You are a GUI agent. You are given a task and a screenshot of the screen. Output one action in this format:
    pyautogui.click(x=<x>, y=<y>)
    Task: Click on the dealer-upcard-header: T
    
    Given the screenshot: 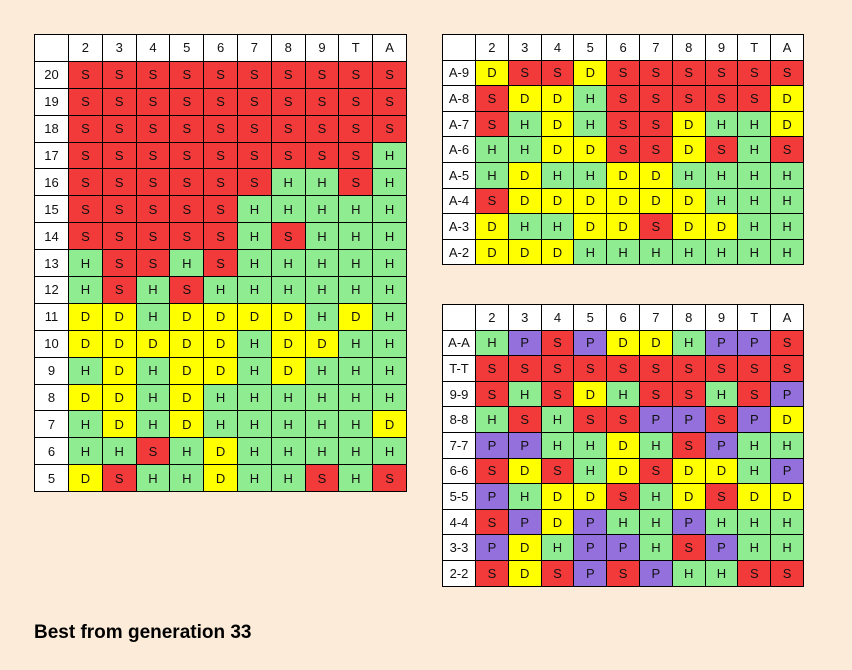 What is the action you would take?
    pyautogui.click(x=356, y=48)
    